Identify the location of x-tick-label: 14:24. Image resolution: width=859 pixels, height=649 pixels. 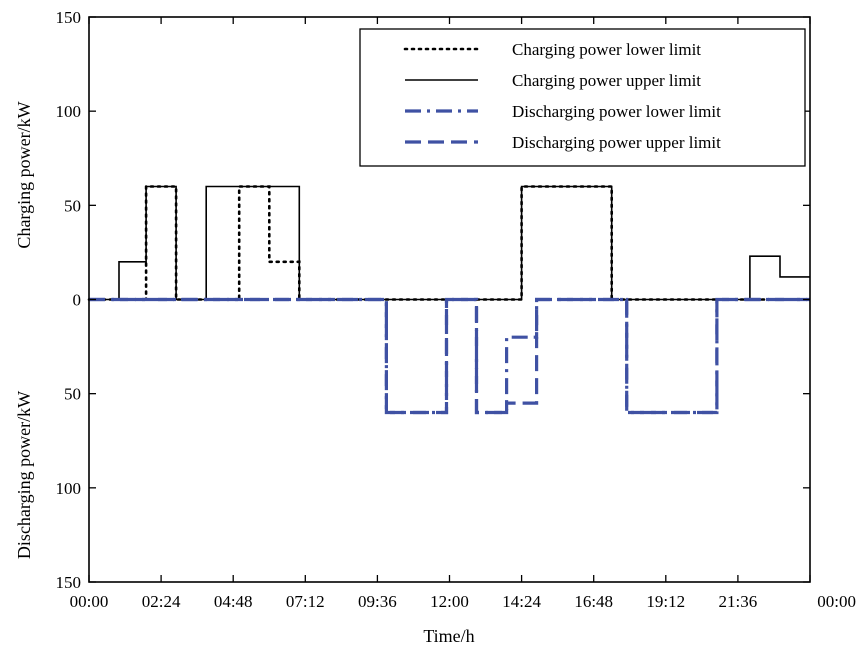
(521, 601).